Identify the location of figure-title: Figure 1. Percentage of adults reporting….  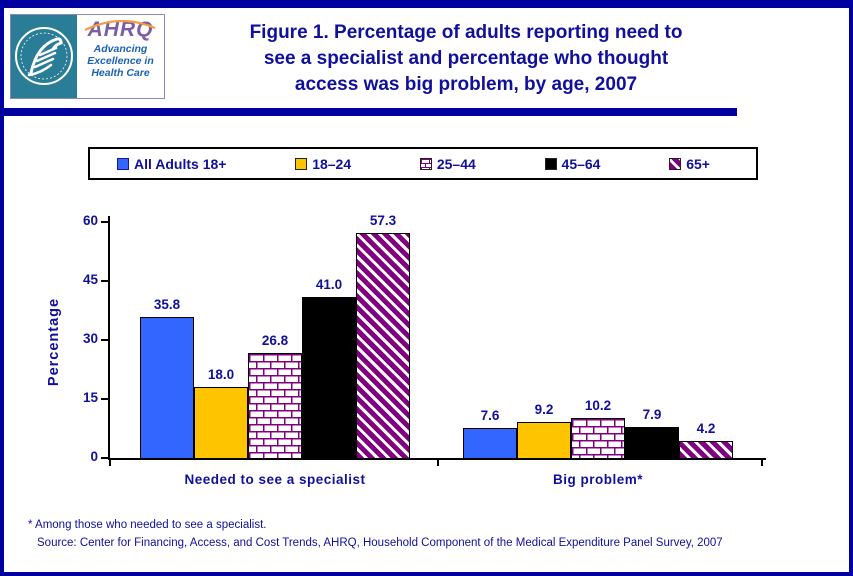
(466, 59).